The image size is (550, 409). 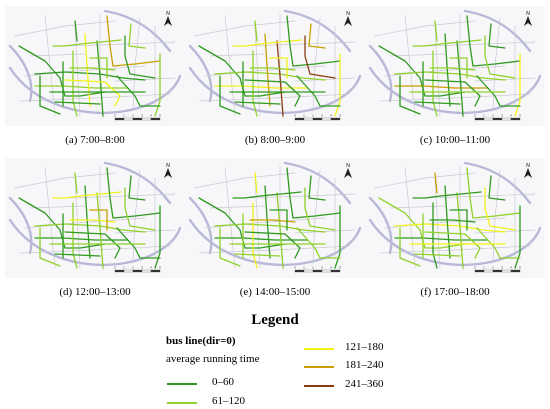 I want to click on bus-network-map: N 0 1 2 3 4 5, so click(x=275, y=66).